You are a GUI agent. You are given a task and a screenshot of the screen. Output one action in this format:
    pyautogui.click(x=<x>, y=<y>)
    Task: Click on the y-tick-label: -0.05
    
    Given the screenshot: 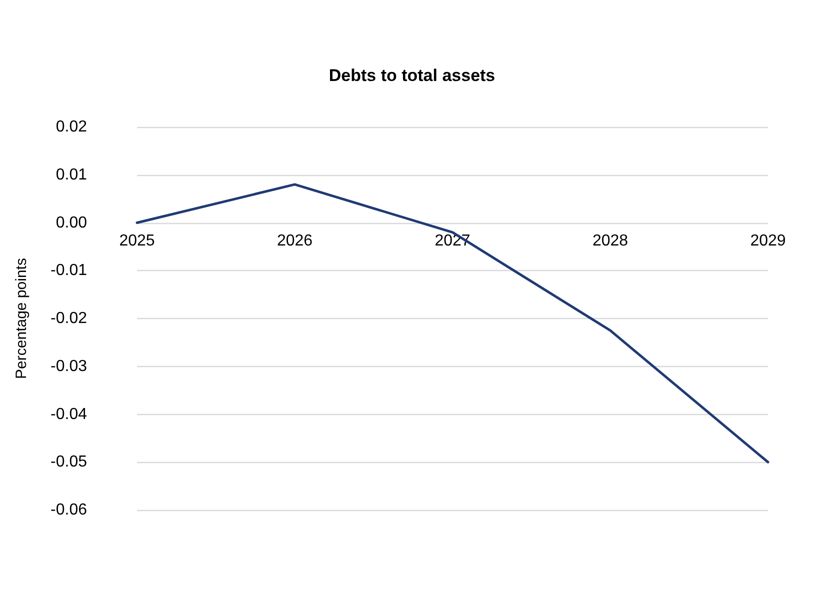 What is the action you would take?
    pyautogui.click(x=69, y=462)
    